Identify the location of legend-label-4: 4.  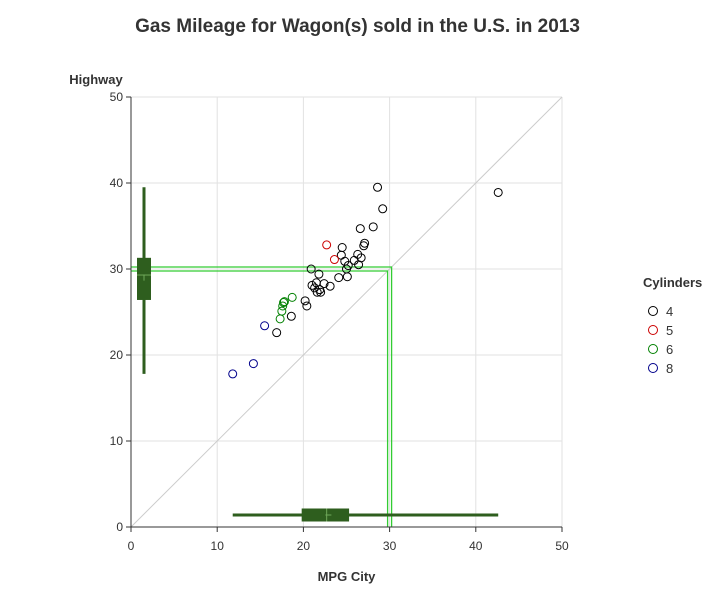
(669, 311).